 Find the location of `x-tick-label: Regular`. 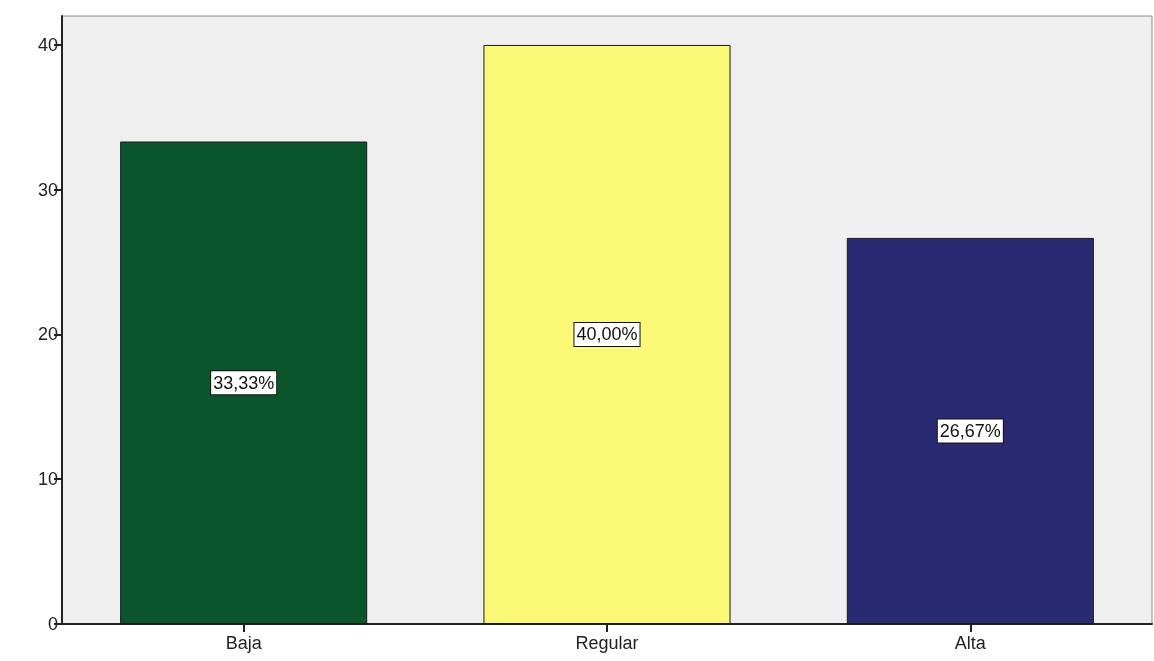

x-tick-label: Regular is located at coordinates (607, 643).